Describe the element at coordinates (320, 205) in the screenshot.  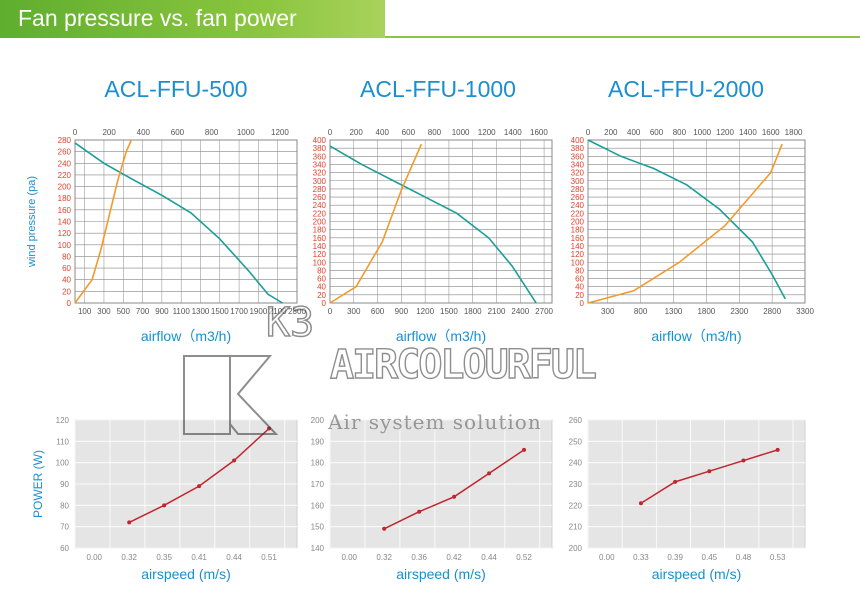
I see `y-tick-label-1-12: 240` at that location.